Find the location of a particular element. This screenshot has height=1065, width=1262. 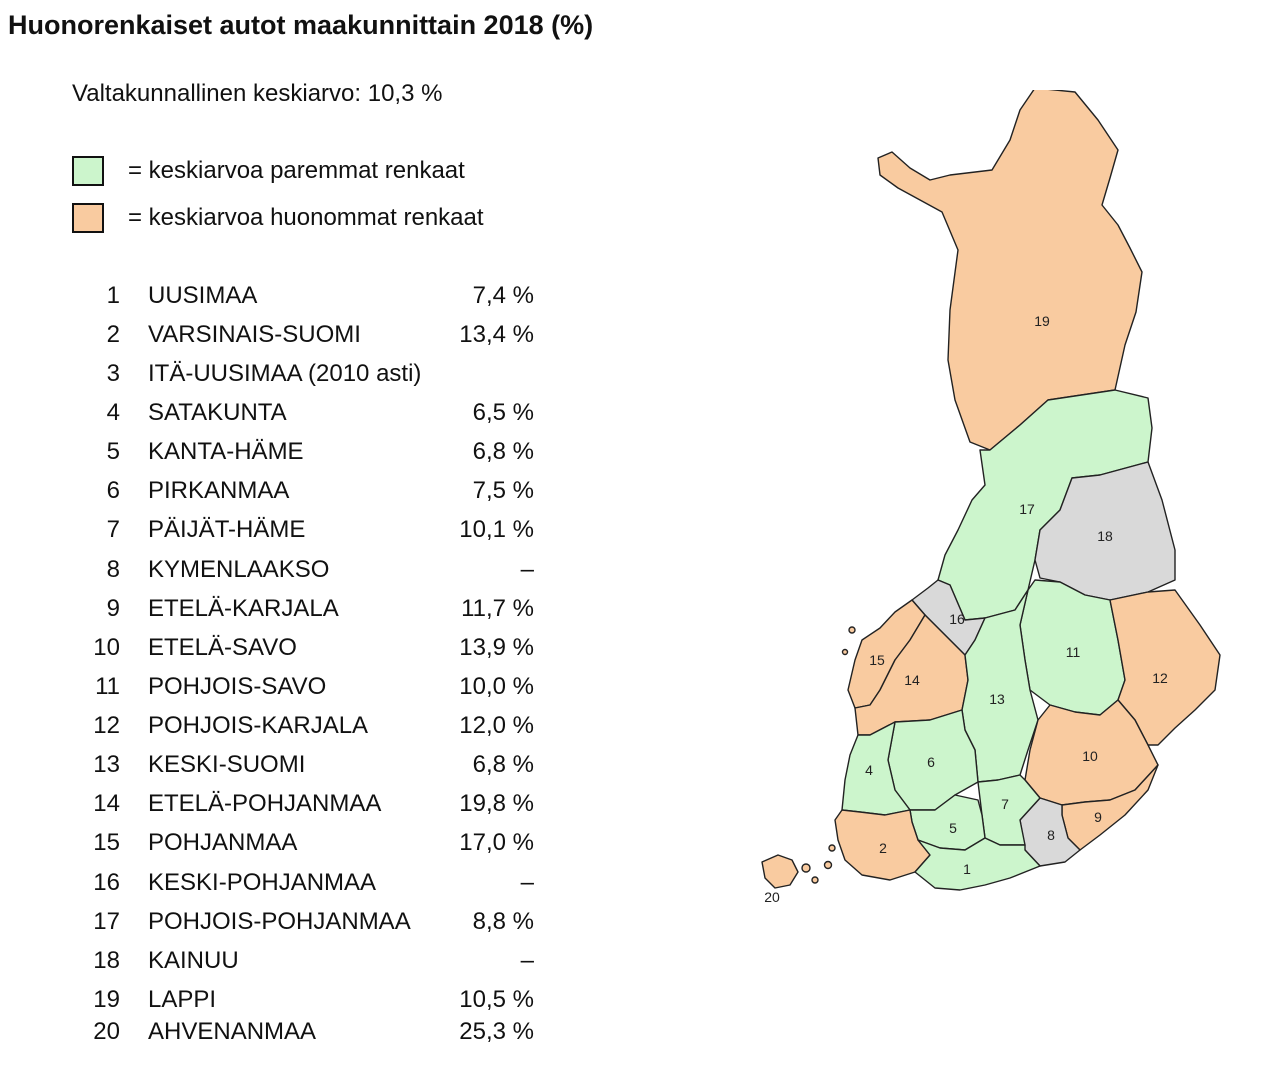

map-region-2-islet is located at coordinates (832, 848).